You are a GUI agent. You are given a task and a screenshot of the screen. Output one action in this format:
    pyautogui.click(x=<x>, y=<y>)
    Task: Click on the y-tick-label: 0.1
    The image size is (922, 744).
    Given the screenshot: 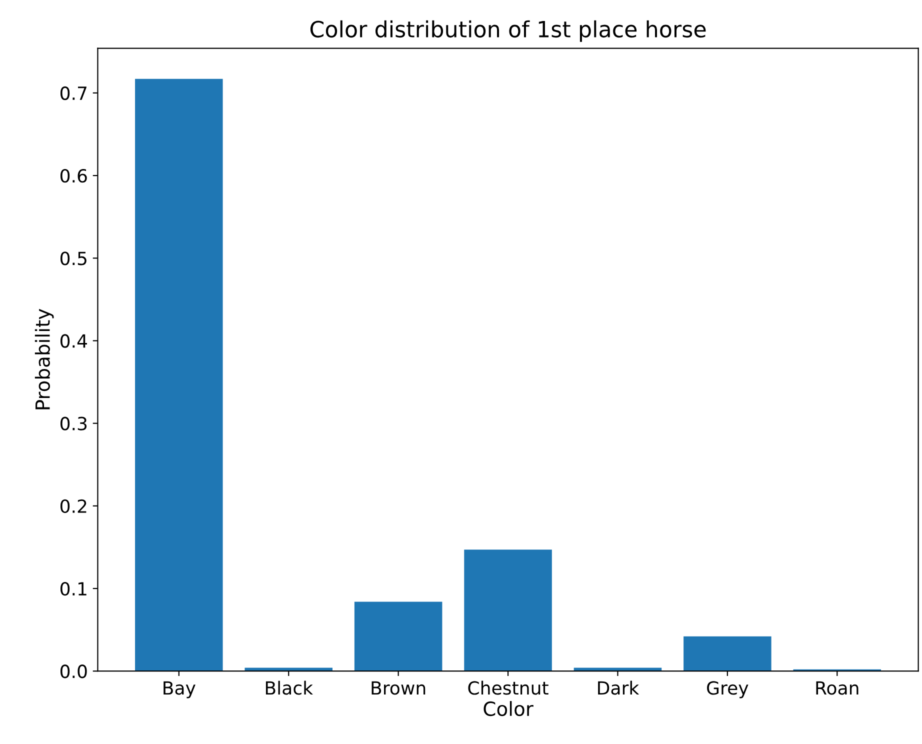 What is the action you would take?
    pyautogui.click(x=73, y=589)
    